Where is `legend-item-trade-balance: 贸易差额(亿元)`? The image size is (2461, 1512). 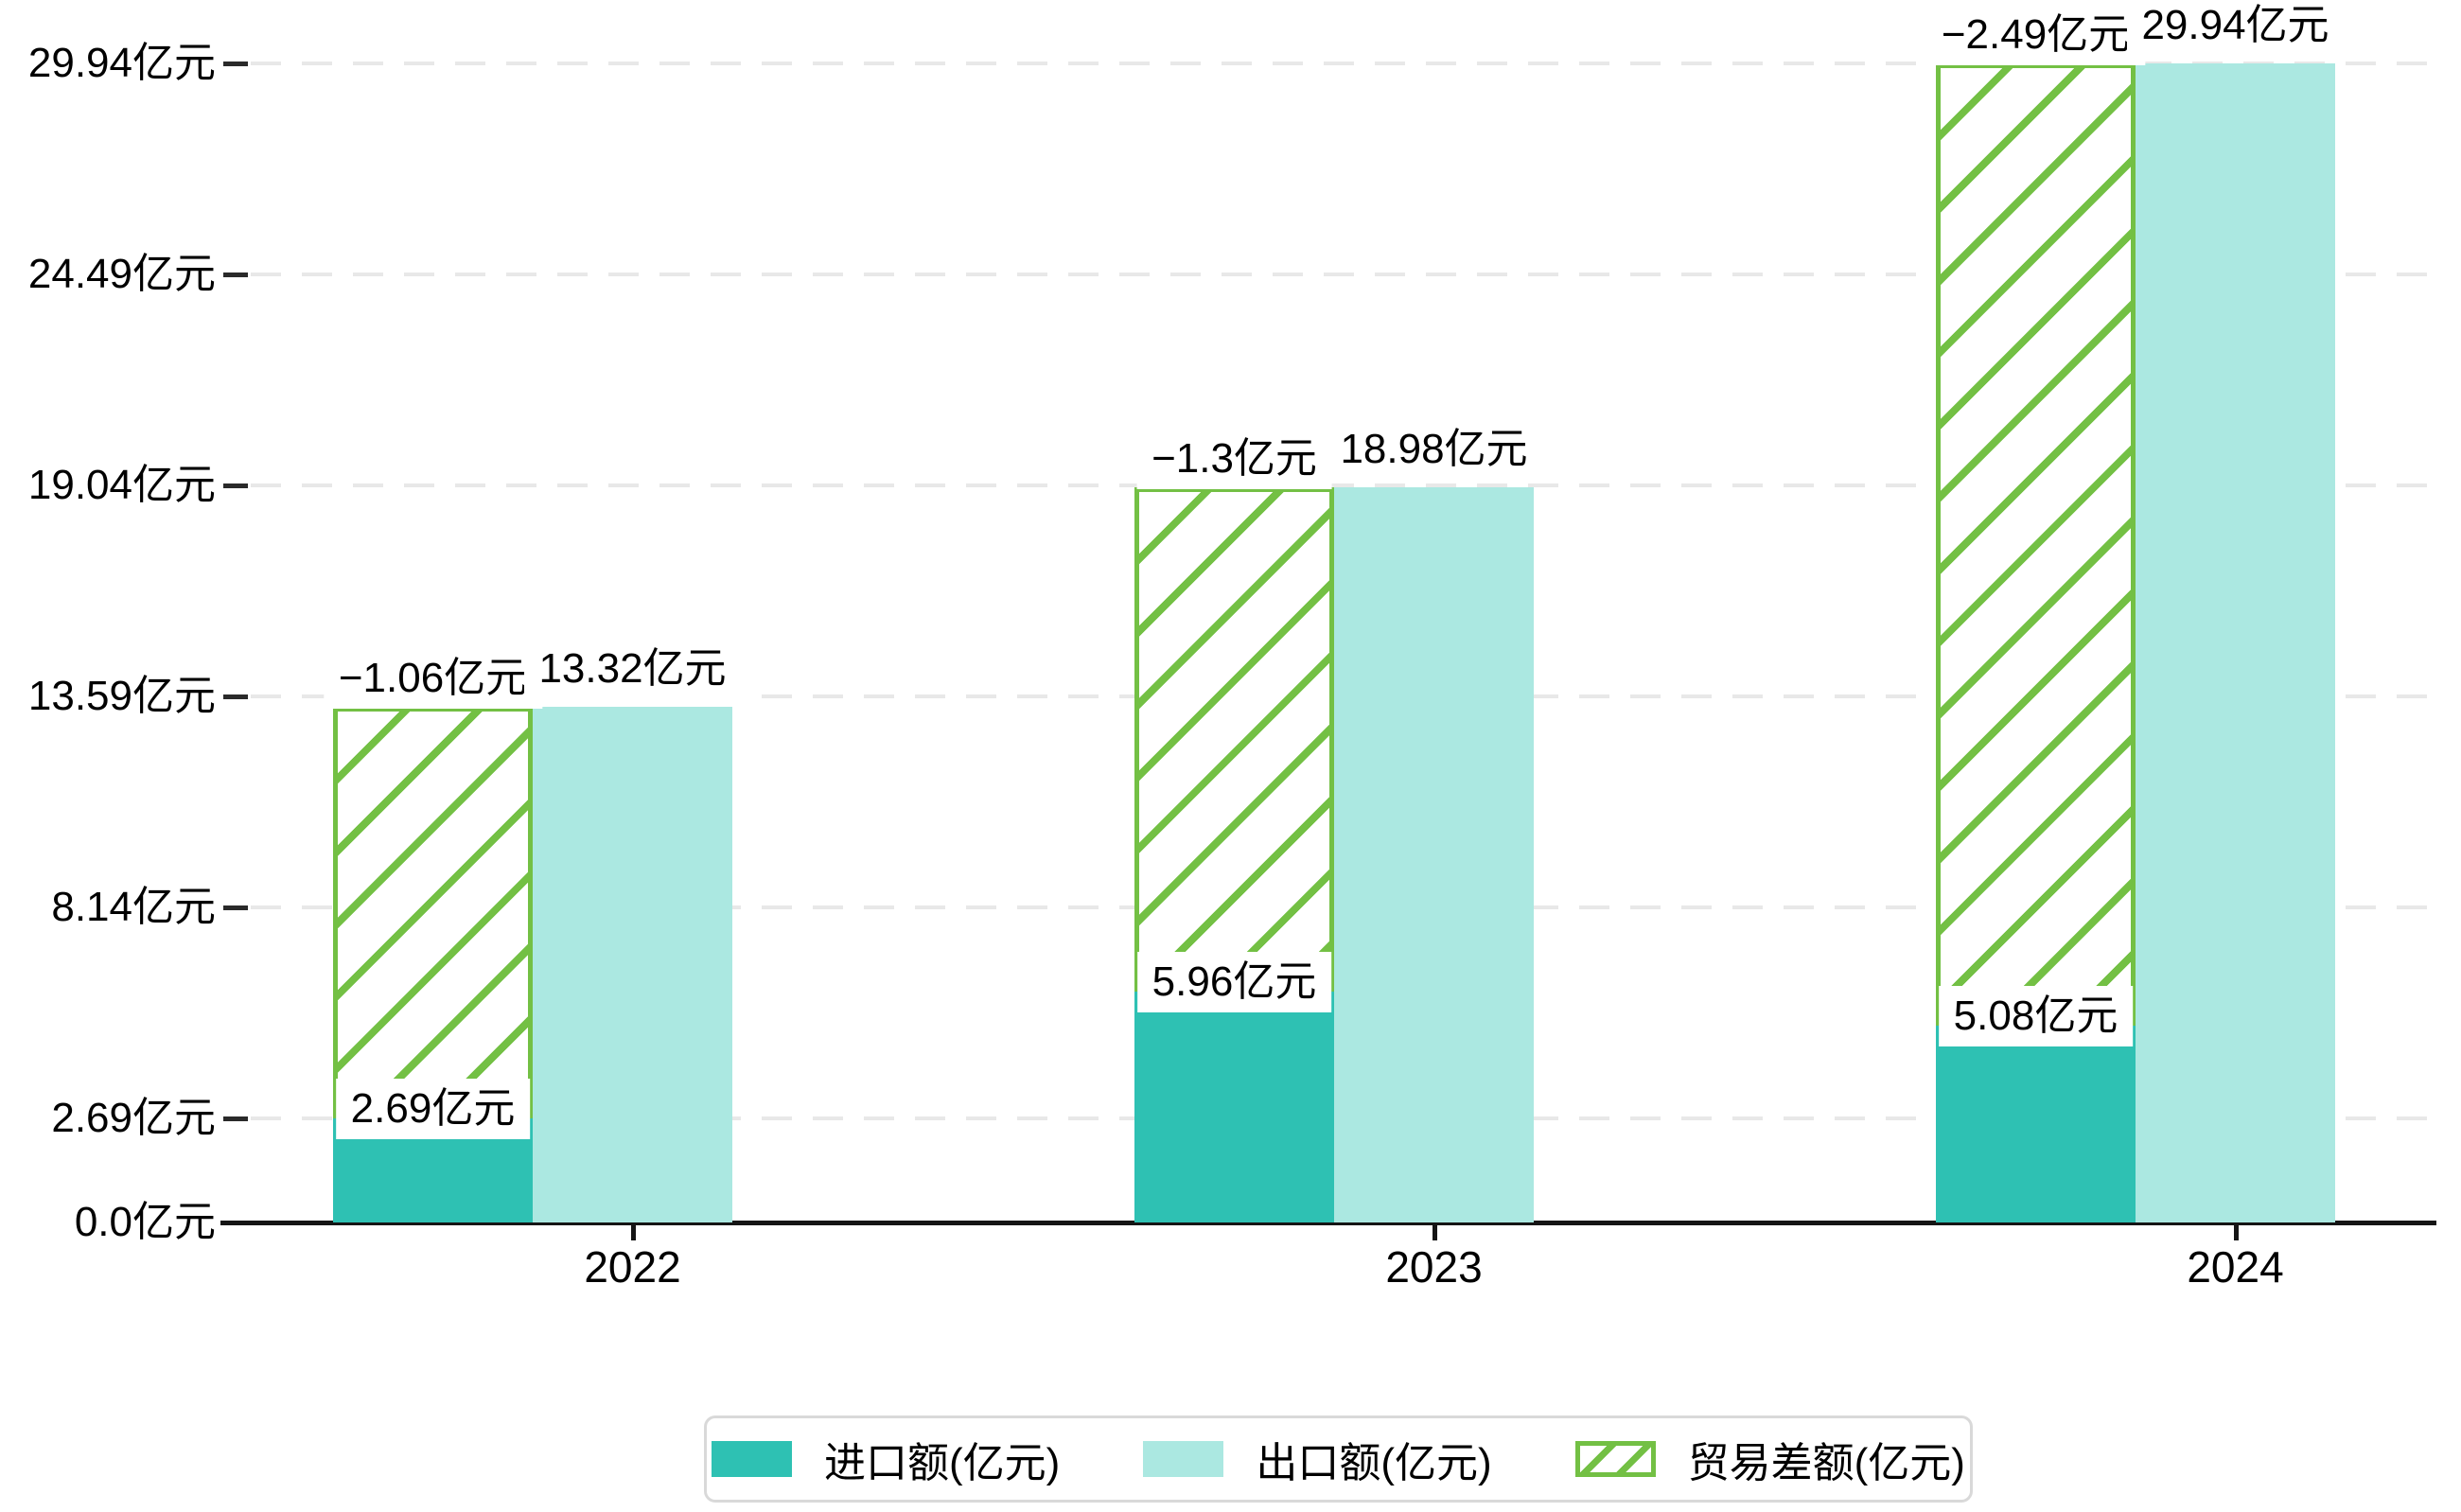 legend-item-trade-balance: 贸易差额(亿元) is located at coordinates (1769, 1459).